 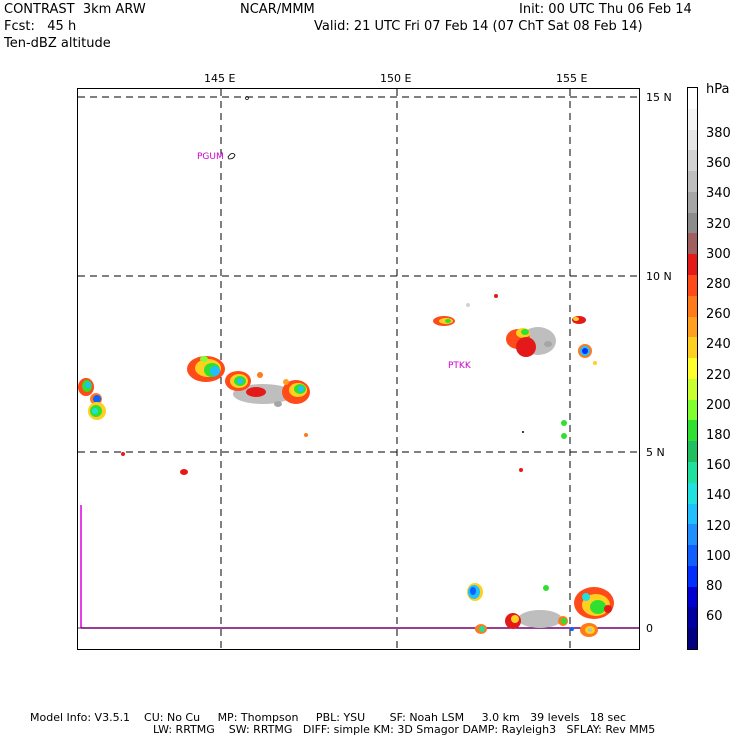 What do you see at coordinates (396, 78) in the screenshot?
I see `lon-label-150: 150 E` at bounding box center [396, 78].